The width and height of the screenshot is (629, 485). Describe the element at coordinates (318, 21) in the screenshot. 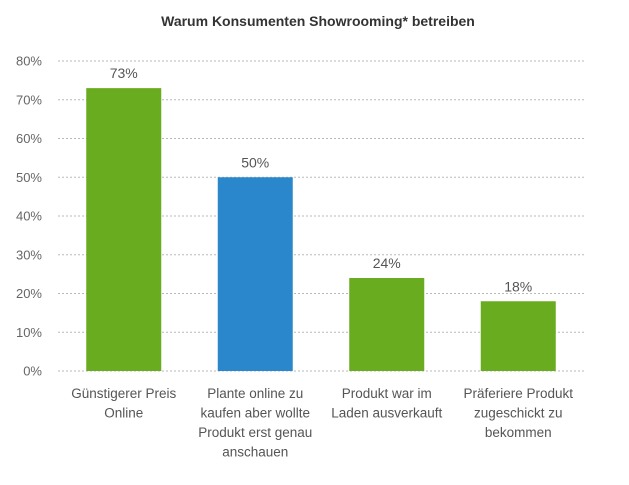

I see `chart-title: Warum Konsumenten Showrooming* betreiben` at that location.